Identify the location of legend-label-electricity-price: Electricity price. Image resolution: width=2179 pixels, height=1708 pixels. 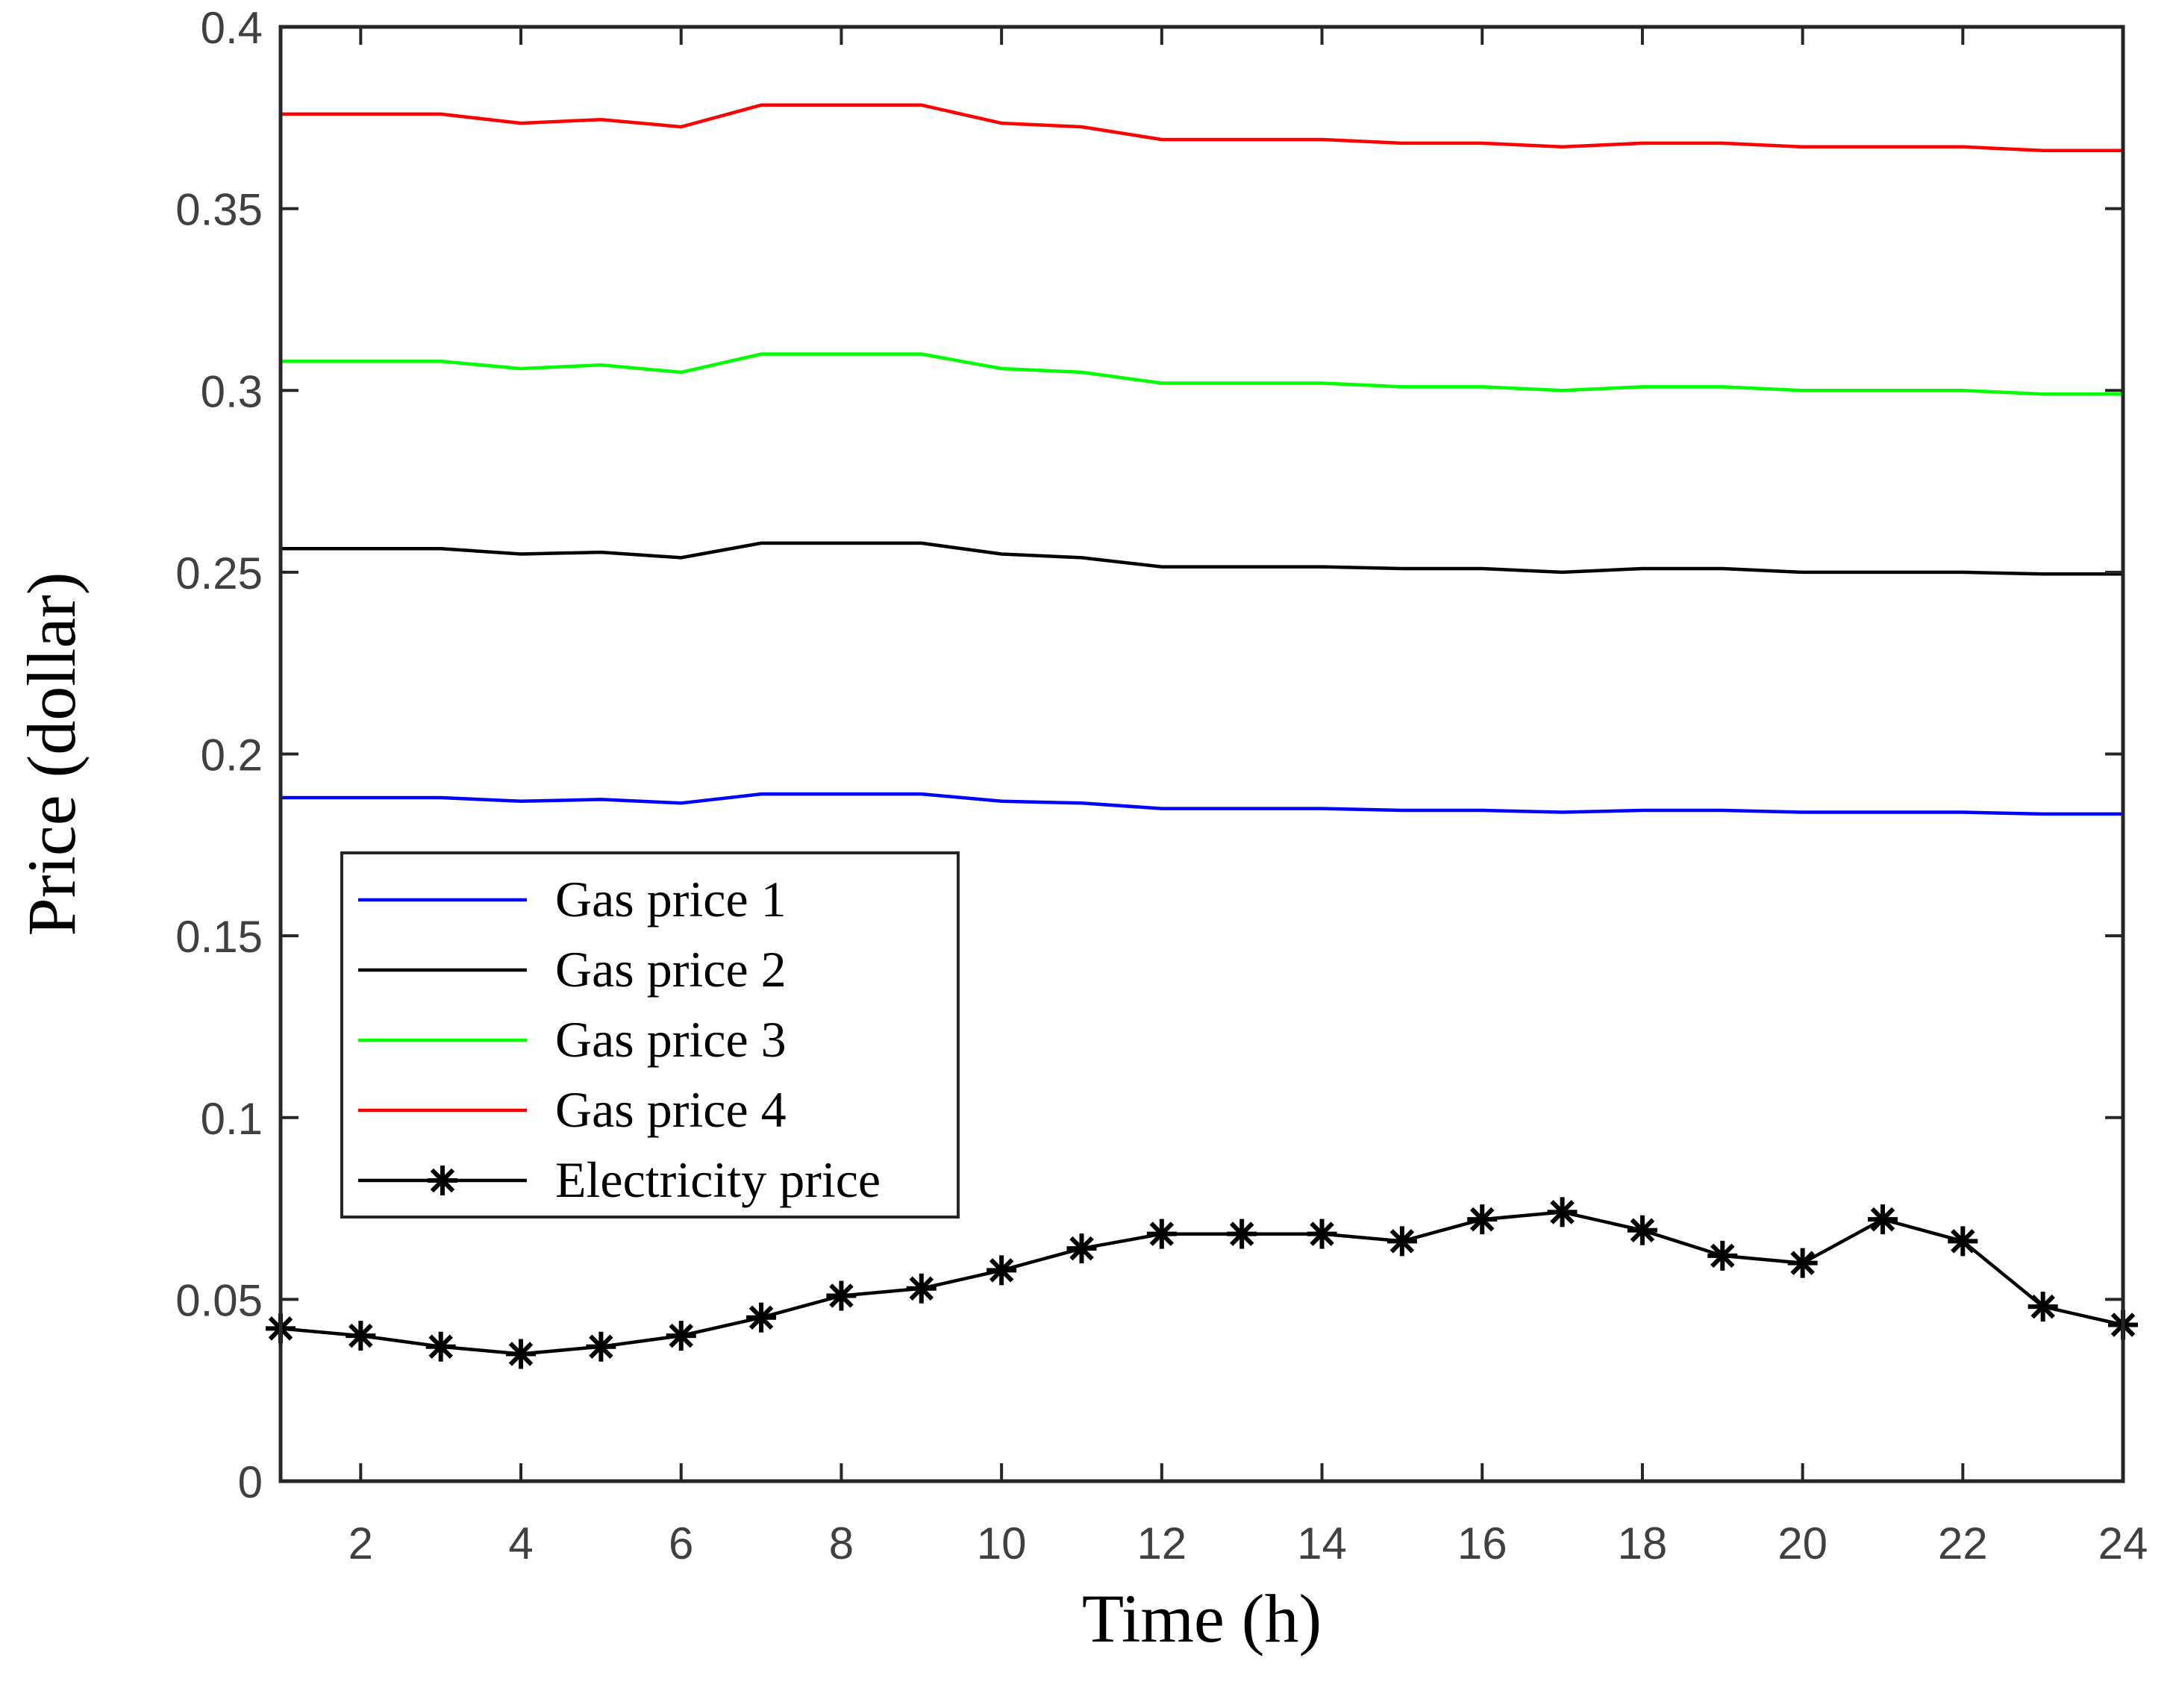
(718, 1179).